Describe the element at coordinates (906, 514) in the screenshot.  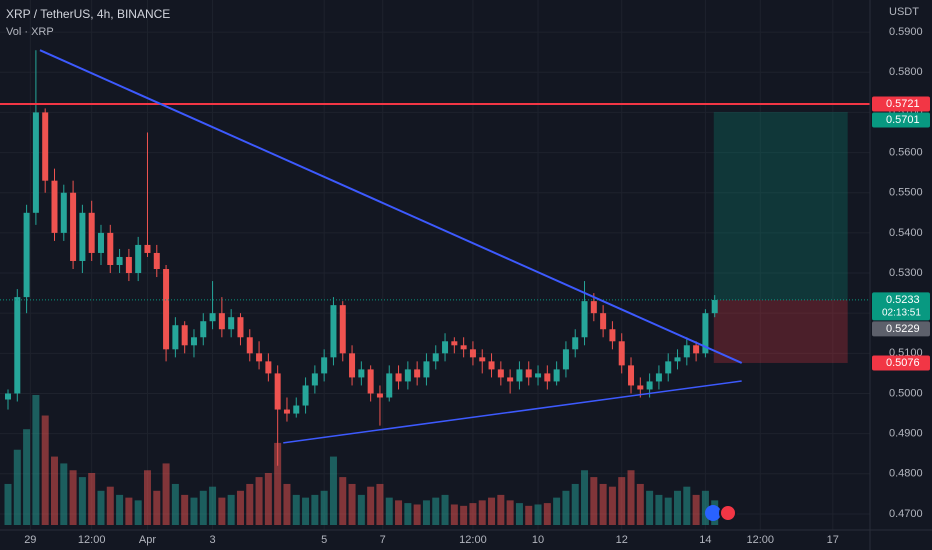
I see `y-tick-label: 0.4700` at that location.